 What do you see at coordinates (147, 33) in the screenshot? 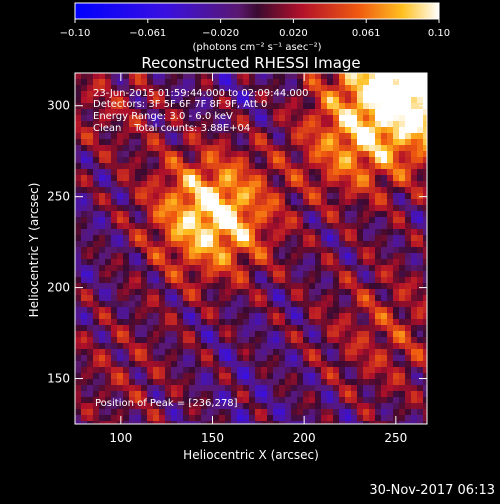
I see `colorbar-tick-label: −0.061` at bounding box center [147, 33].